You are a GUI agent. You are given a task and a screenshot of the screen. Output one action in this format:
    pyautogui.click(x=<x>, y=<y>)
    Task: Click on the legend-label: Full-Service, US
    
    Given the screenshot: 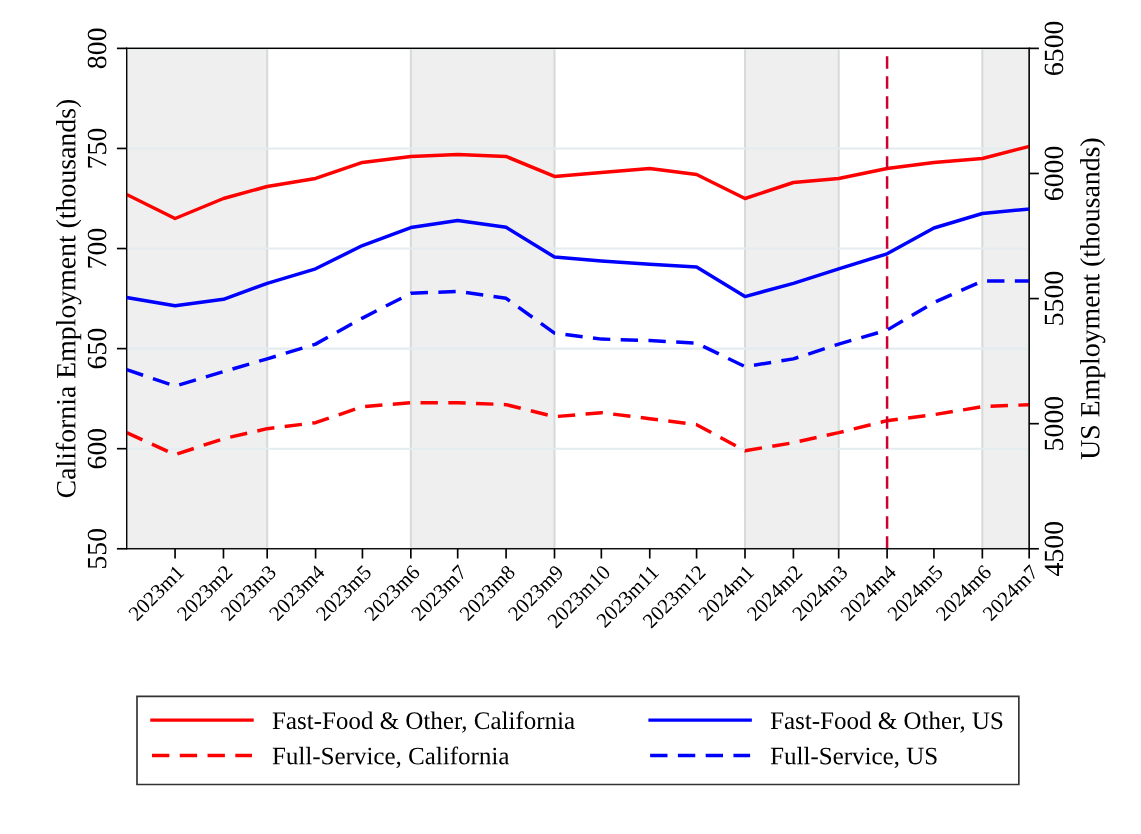 What is the action you would take?
    pyautogui.click(x=853, y=757)
    